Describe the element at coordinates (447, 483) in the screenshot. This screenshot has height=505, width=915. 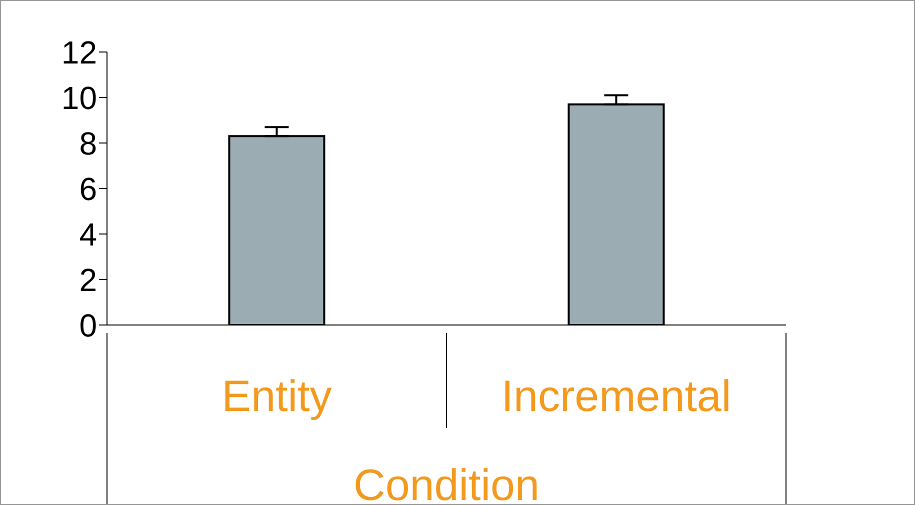
I see `x-axis-title: Condition` at that location.